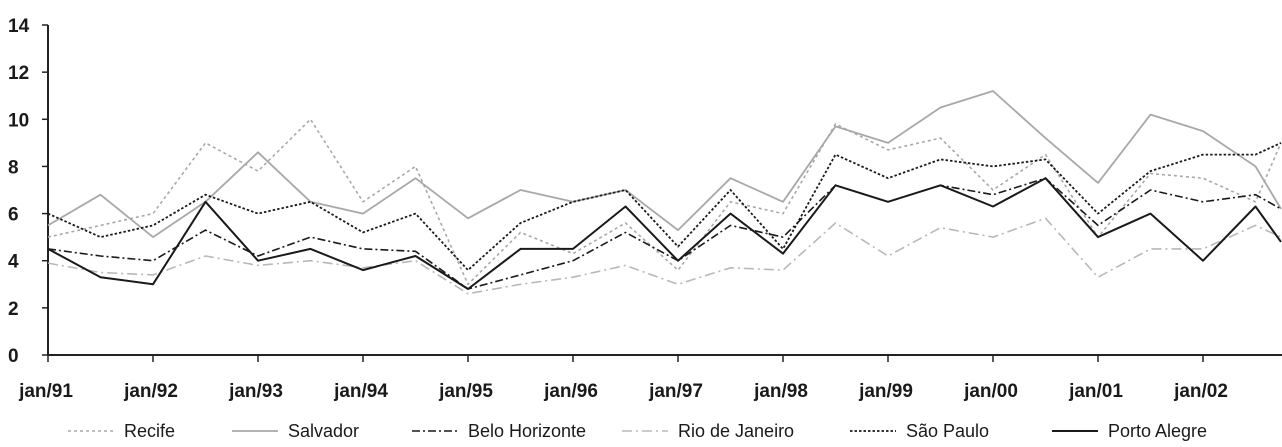 This screenshot has height=447, width=1282. Describe the element at coordinates (13, 356) in the screenshot. I see `y-tick-label: 0` at that location.